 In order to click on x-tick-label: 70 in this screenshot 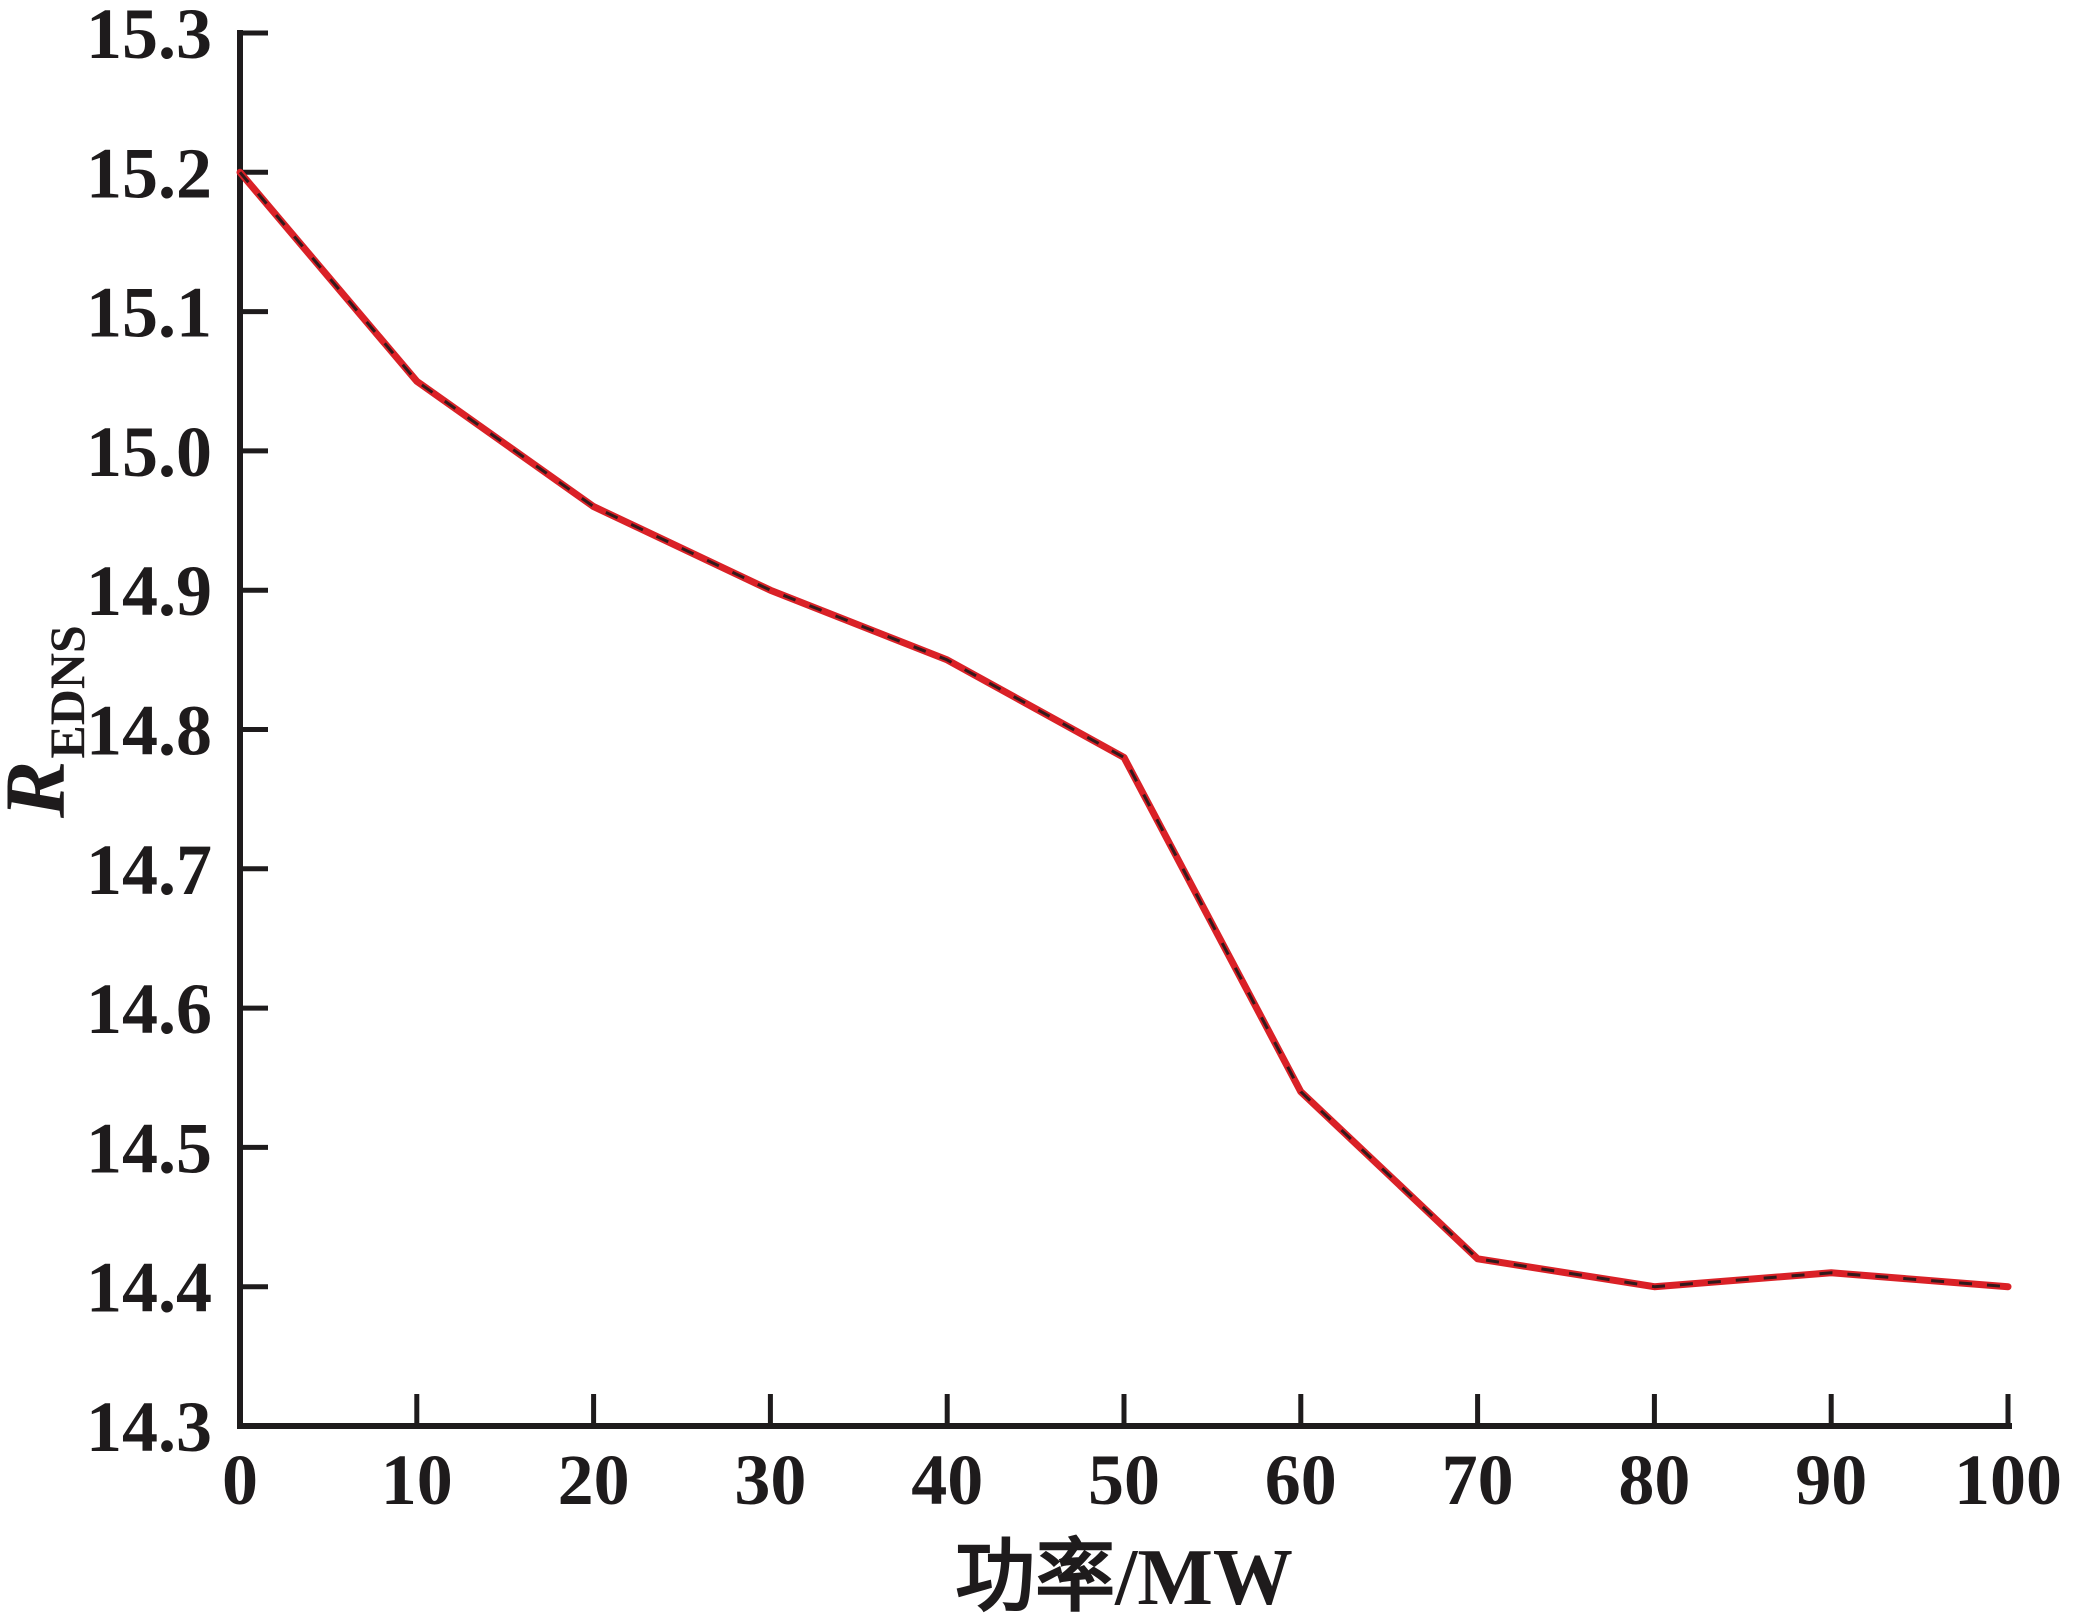, I will do `click(1478, 1480)`.